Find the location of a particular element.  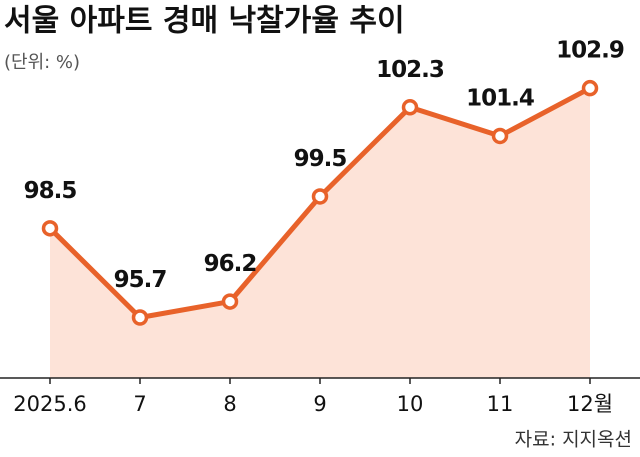

value-label: 98.5 is located at coordinates (50, 191).